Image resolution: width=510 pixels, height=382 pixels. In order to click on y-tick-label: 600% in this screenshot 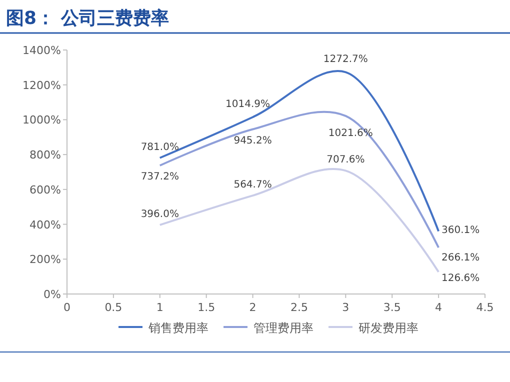, I will do `click(45, 189)`.